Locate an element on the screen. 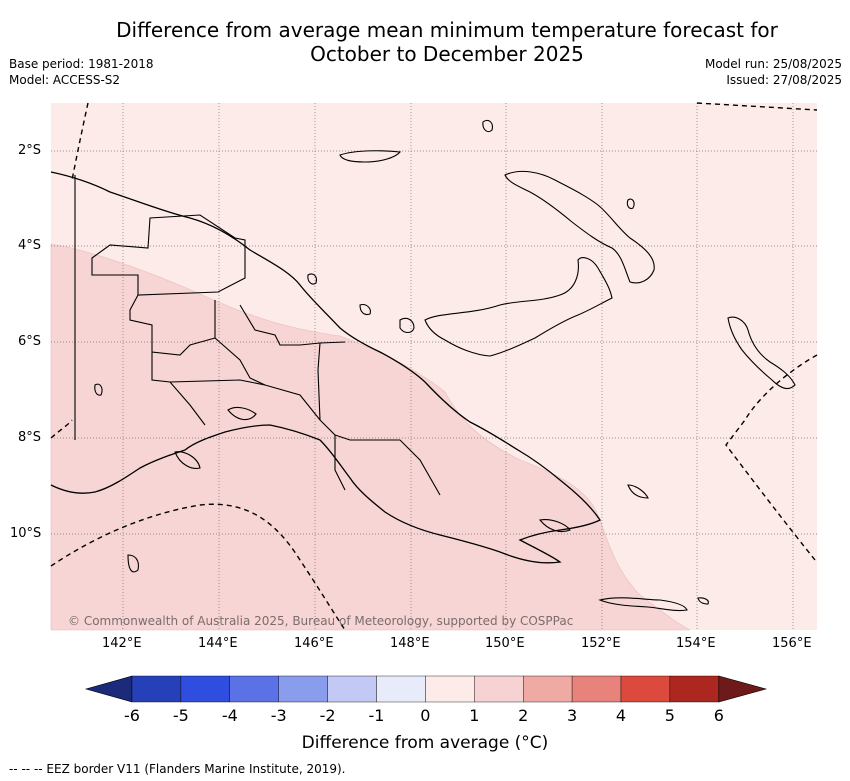 The image size is (850, 781). colorbar-tick-label: 5 is located at coordinates (669, 715).